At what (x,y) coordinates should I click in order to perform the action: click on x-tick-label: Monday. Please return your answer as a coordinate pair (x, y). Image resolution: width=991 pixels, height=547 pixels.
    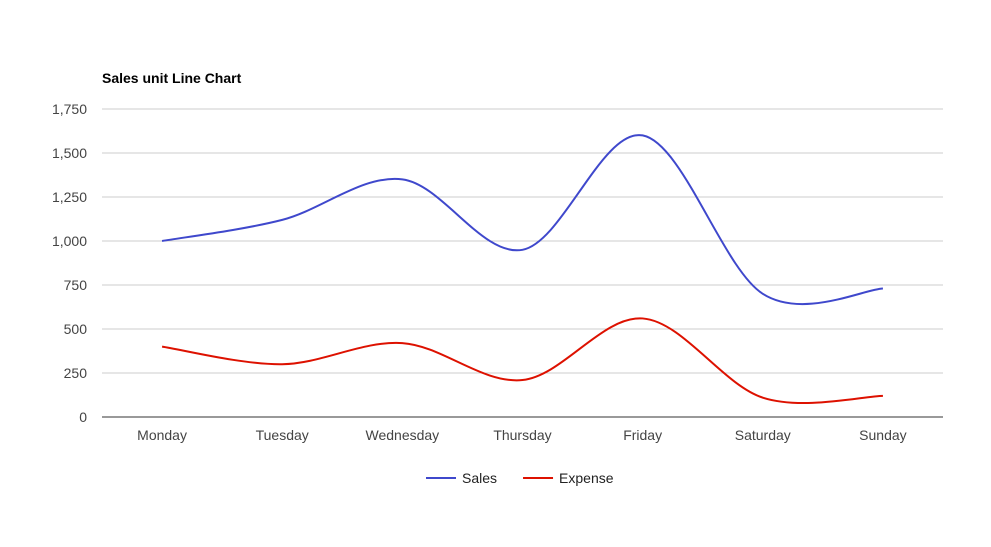
    Looking at the image, I should click on (162, 435).